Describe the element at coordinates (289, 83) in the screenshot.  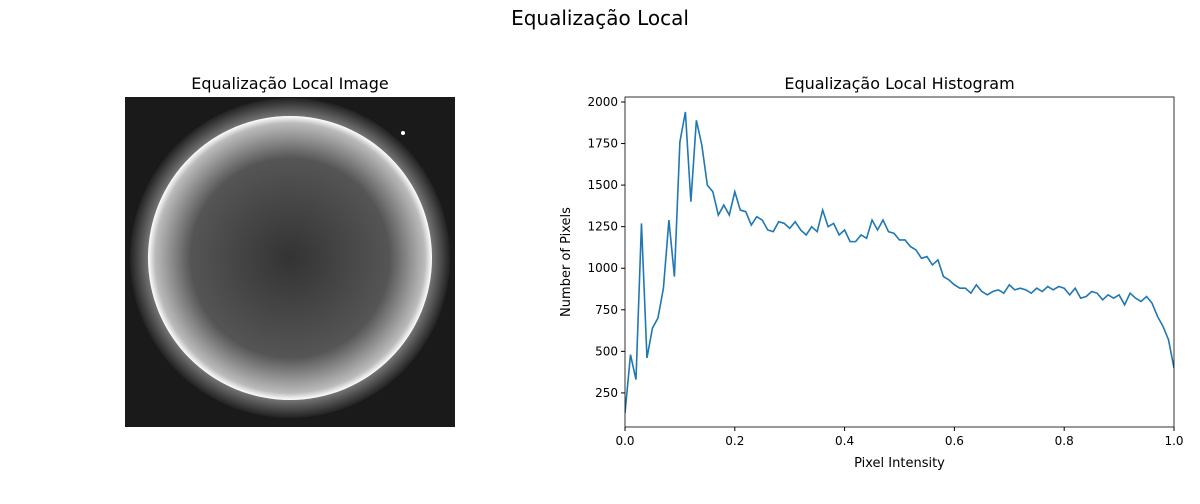
I see `image-title: Equalização Local Image` at that location.